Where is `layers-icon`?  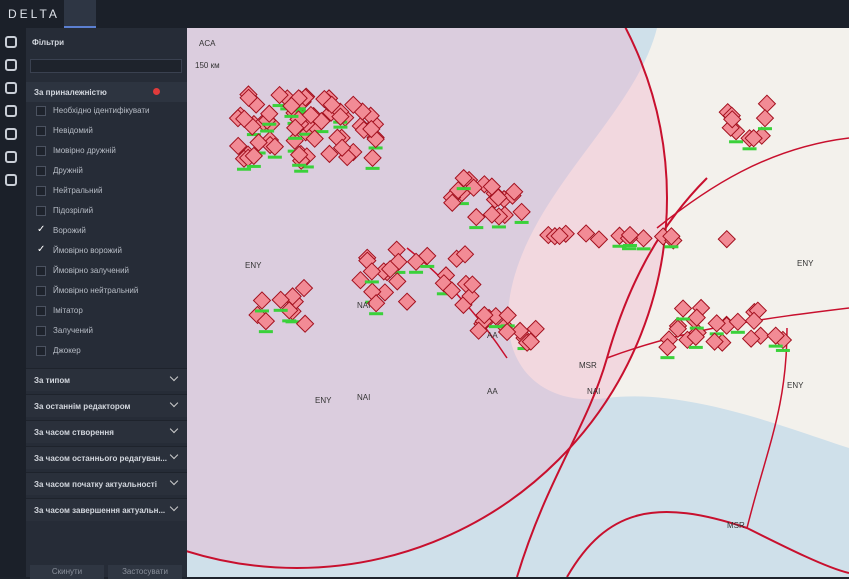 layers-icon is located at coordinates (11, 88).